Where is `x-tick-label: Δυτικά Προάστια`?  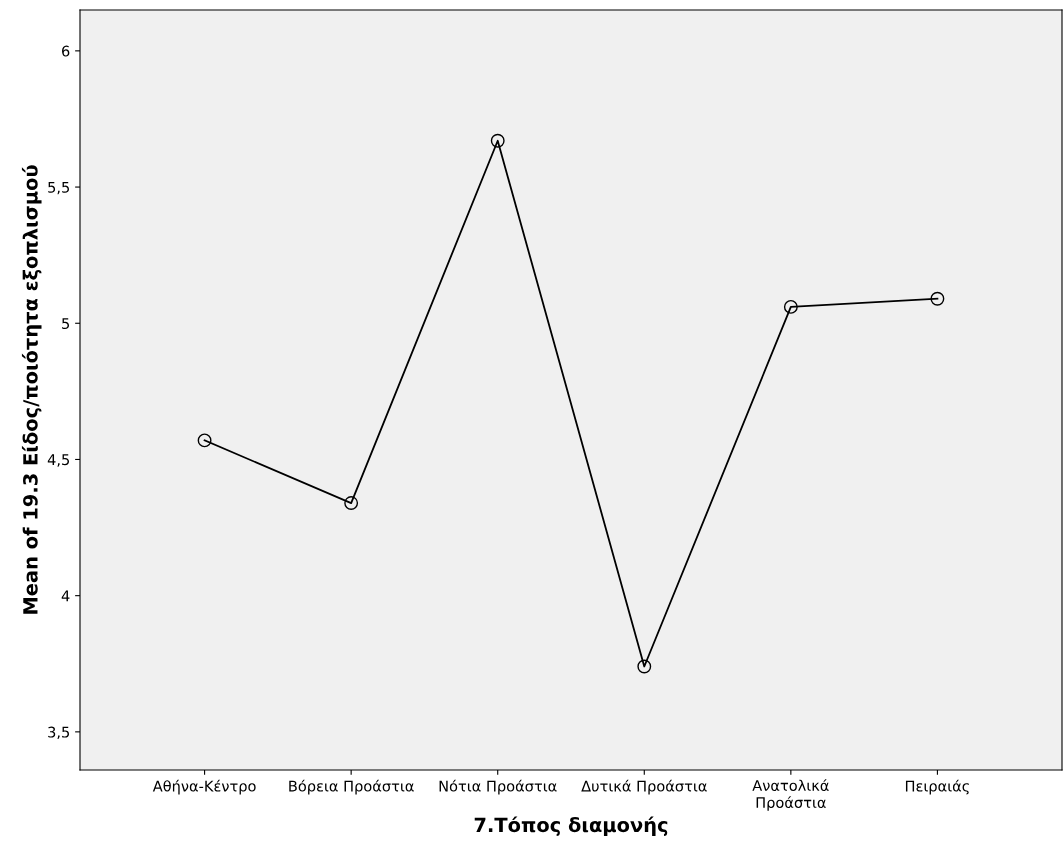 x-tick-label: Δυτικά Προάστια is located at coordinates (644, 787).